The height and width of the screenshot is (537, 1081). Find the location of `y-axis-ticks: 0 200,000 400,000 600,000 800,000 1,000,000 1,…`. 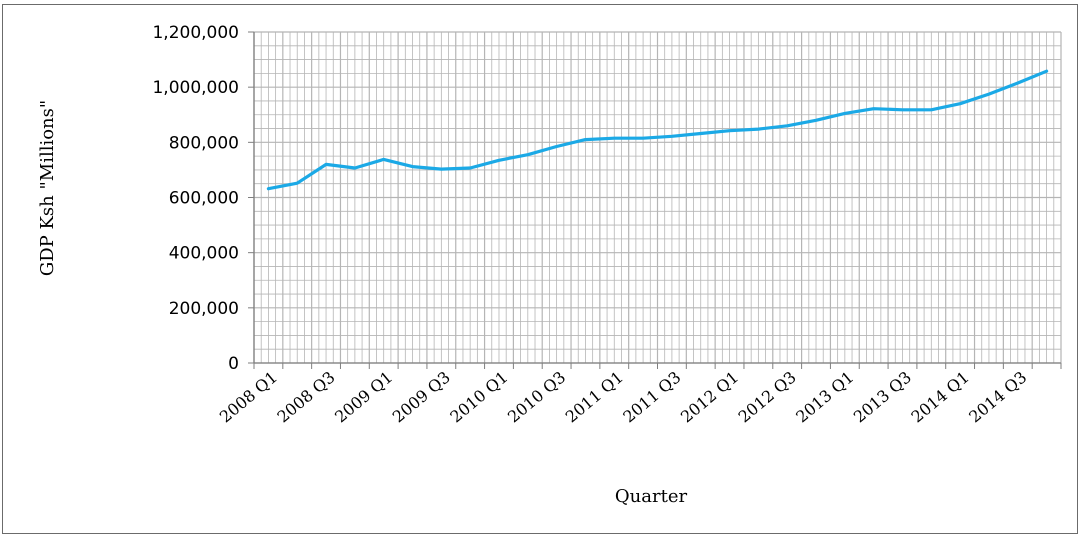

y-axis-ticks: 0 200,000 400,000 600,000 800,000 1,000,000 1,… is located at coordinates (195, 198).